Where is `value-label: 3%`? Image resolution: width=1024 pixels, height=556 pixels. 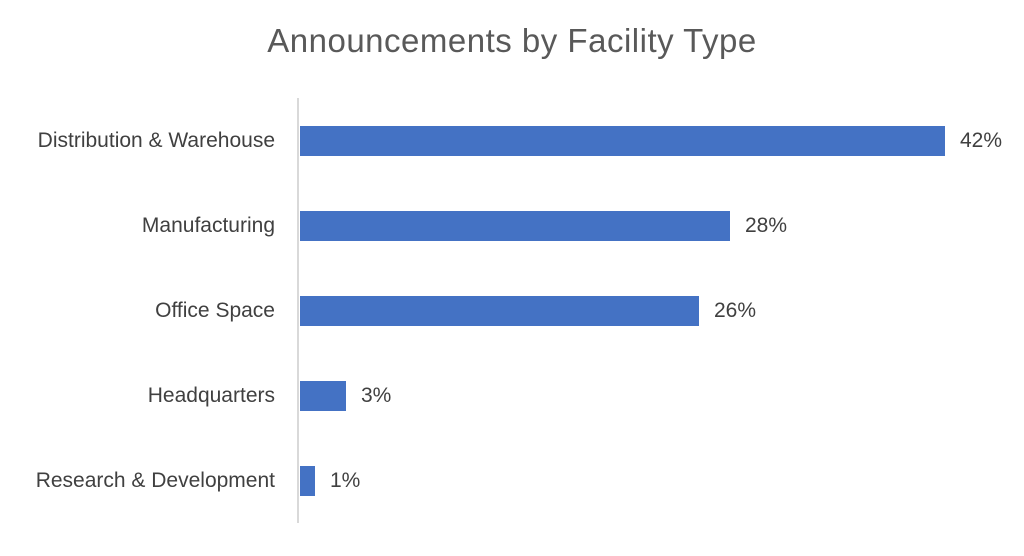 value-label: 3% is located at coordinates (376, 395).